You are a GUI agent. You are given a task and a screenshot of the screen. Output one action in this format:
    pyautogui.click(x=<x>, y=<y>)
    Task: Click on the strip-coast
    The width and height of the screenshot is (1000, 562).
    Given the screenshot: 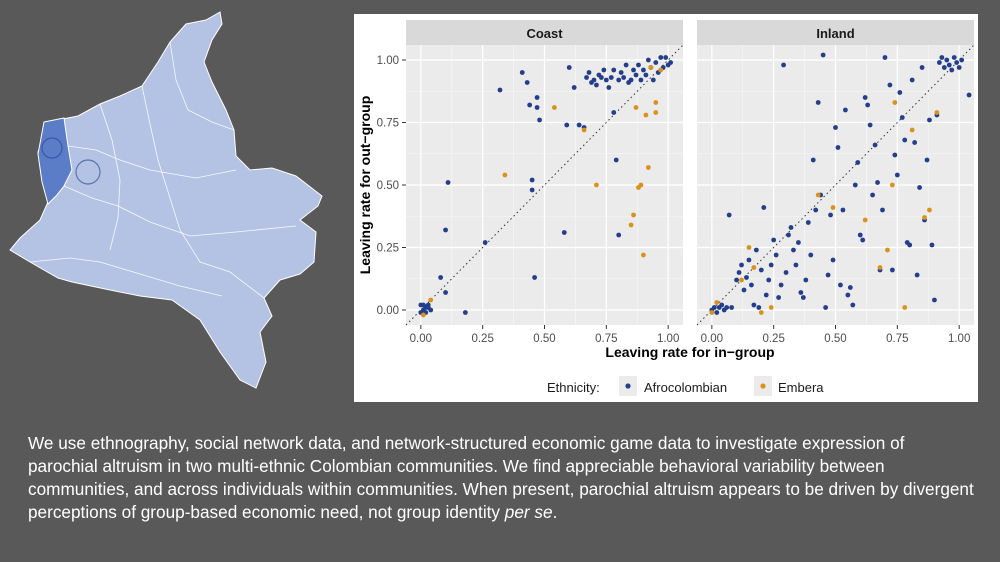 What is the action you would take?
    pyautogui.click(x=544, y=32)
    